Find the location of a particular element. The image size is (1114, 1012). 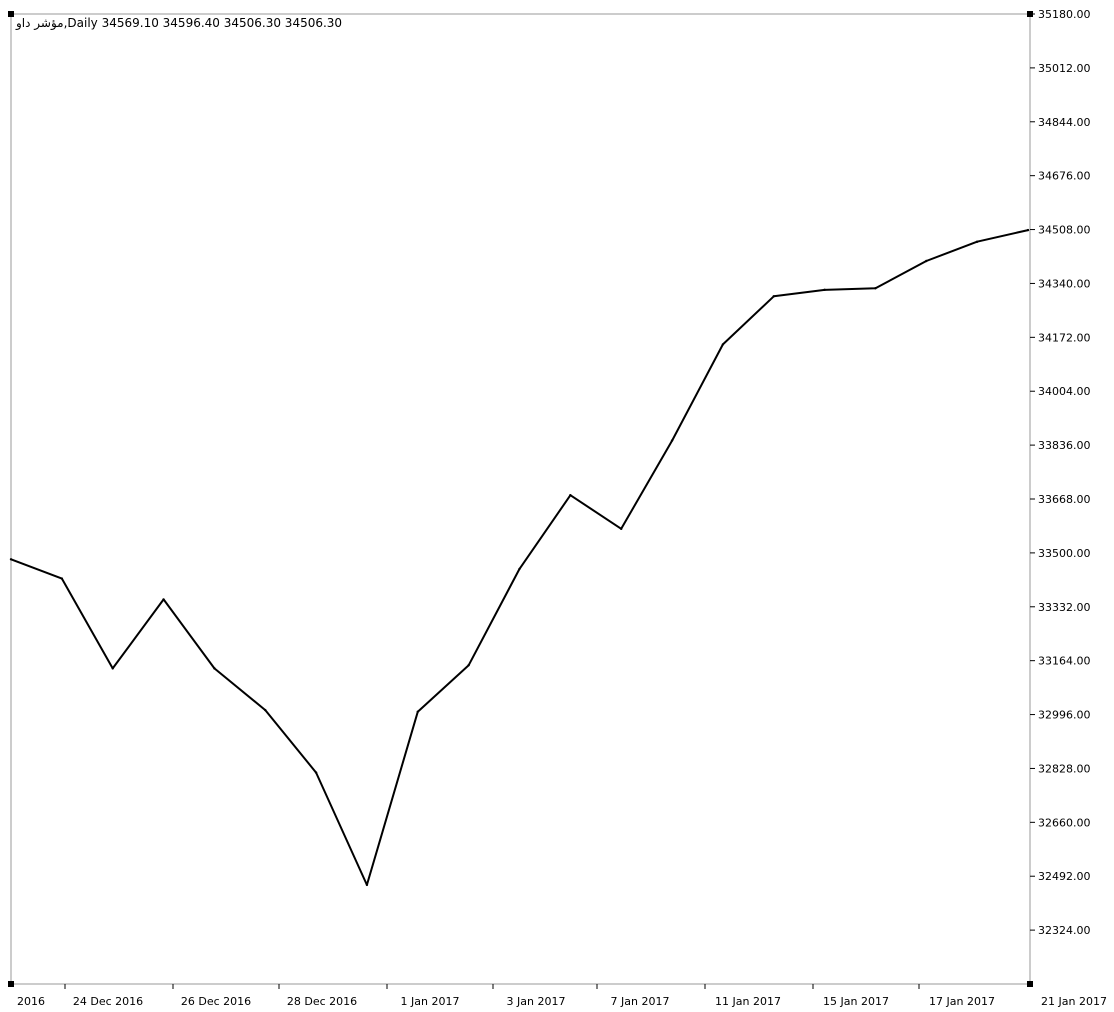

y-tick-label: 32996.00 is located at coordinates (1064, 715).